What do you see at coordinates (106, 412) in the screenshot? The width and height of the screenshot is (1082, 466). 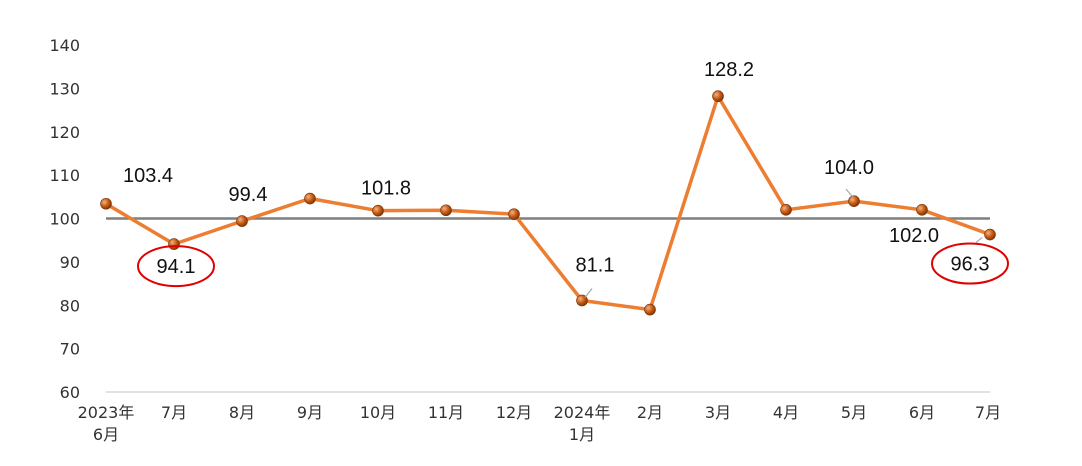 I see `x-tick-label: 2023年` at bounding box center [106, 412].